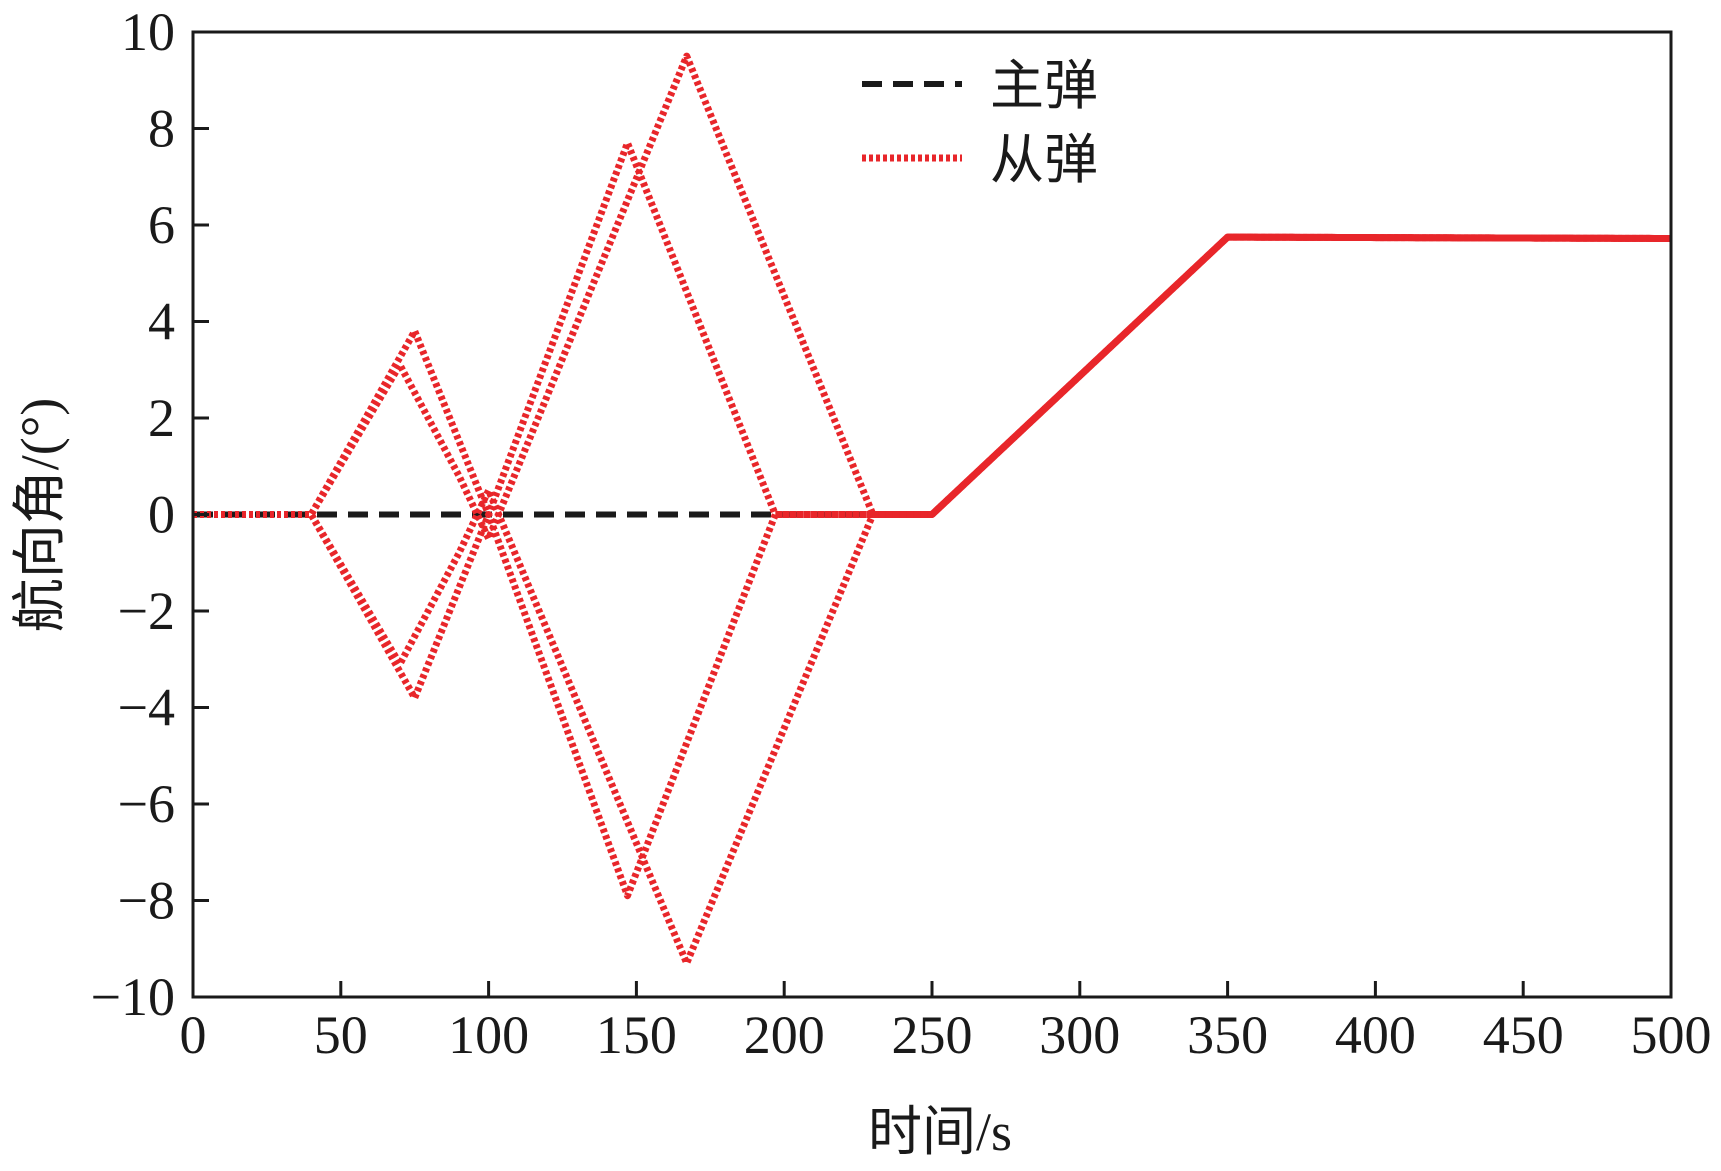 This screenshot has height=1171, width=1721. I want to click on x-tick-label: 350, so click(1227, 1035).